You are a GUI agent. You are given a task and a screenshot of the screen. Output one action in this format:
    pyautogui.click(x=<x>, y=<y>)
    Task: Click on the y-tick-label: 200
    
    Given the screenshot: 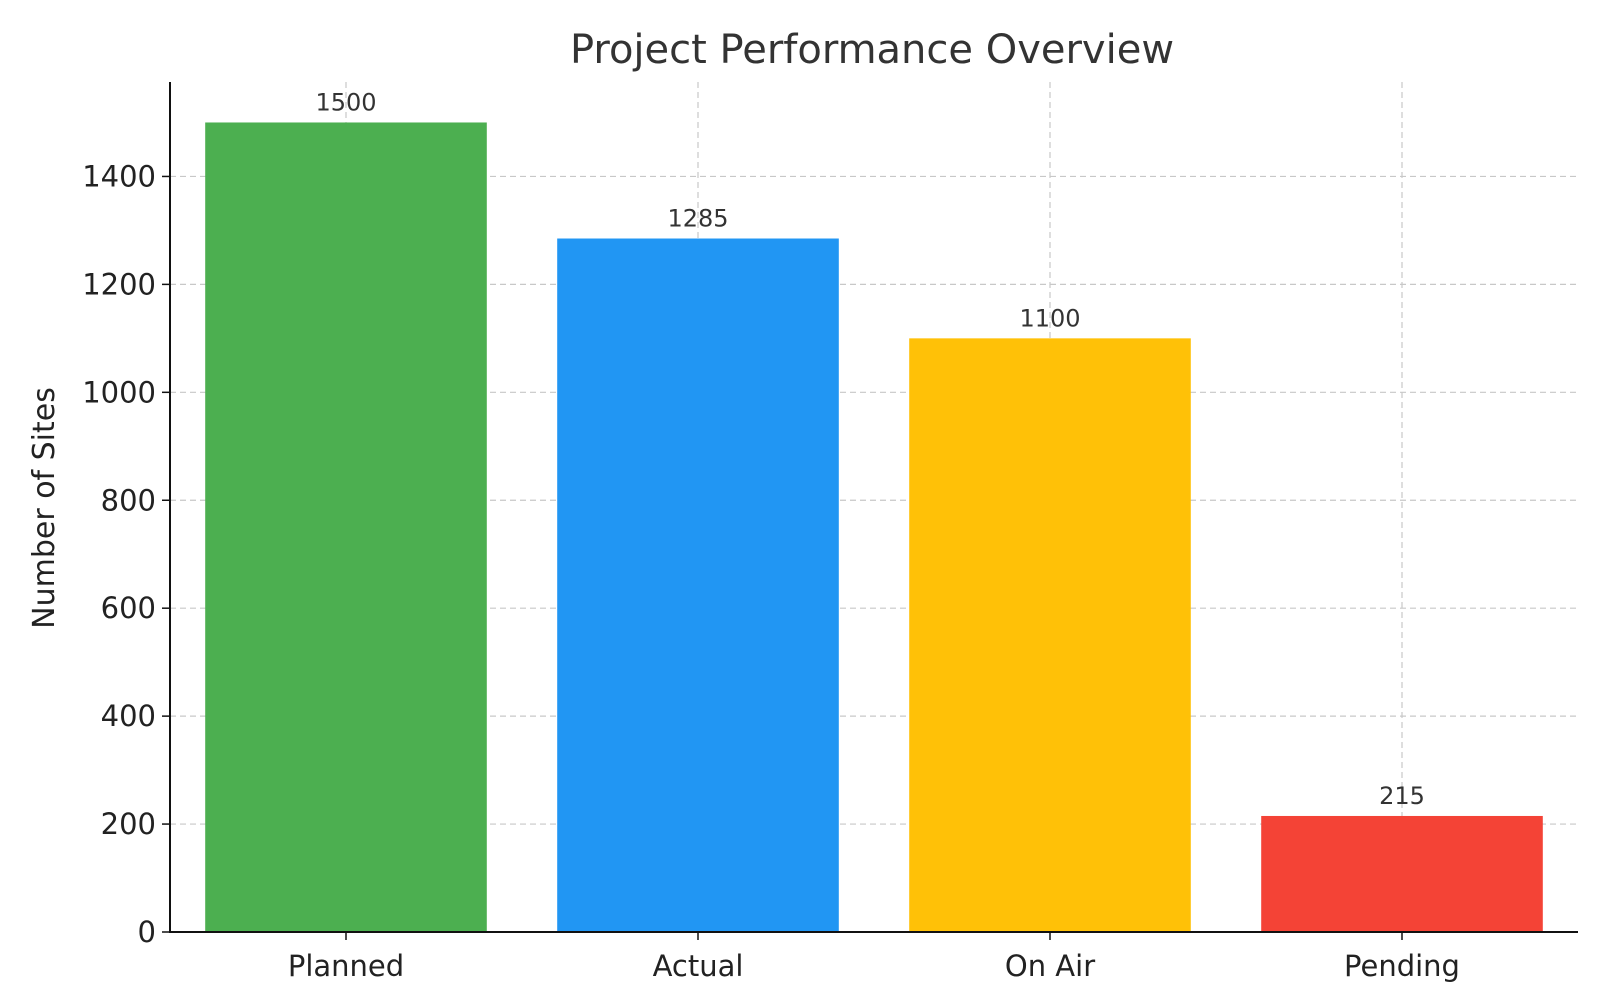 What is the action you would take?
    pyautogui.click(x=128, y=824)
    